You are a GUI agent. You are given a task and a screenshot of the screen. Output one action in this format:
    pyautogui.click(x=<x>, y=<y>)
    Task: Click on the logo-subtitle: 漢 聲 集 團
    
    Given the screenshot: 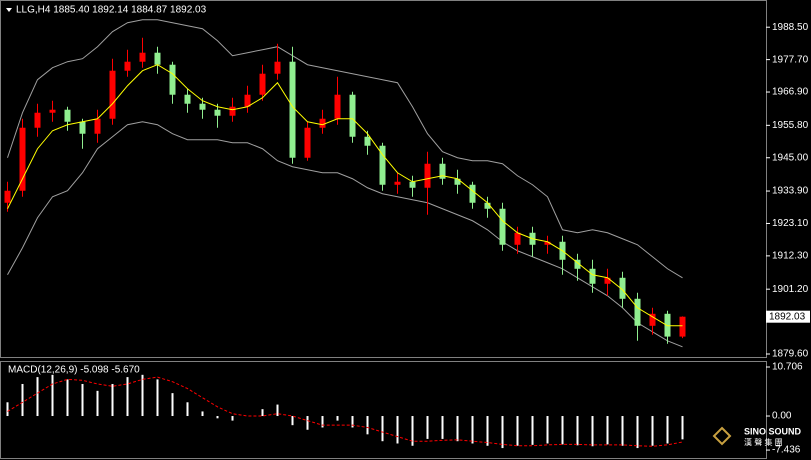 What is the action you would take?
    pyautogui.click(x=763, y=442)
    